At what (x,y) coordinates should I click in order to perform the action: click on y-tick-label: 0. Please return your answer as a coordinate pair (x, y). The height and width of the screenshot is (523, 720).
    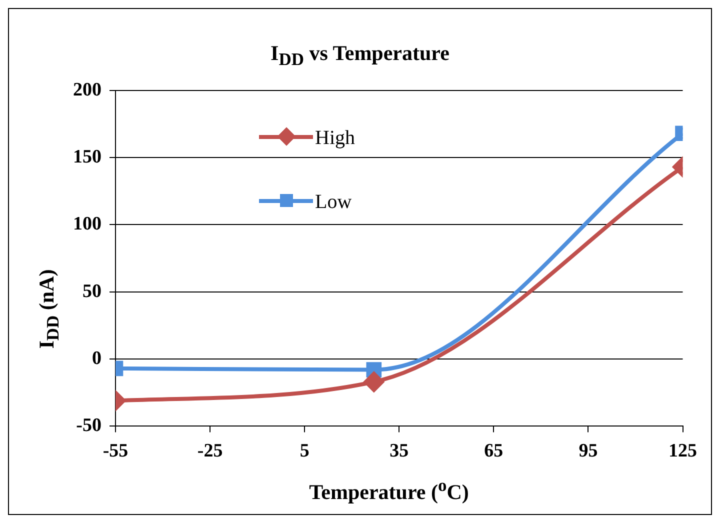
    Looking at the image, I should click on (97, 358).